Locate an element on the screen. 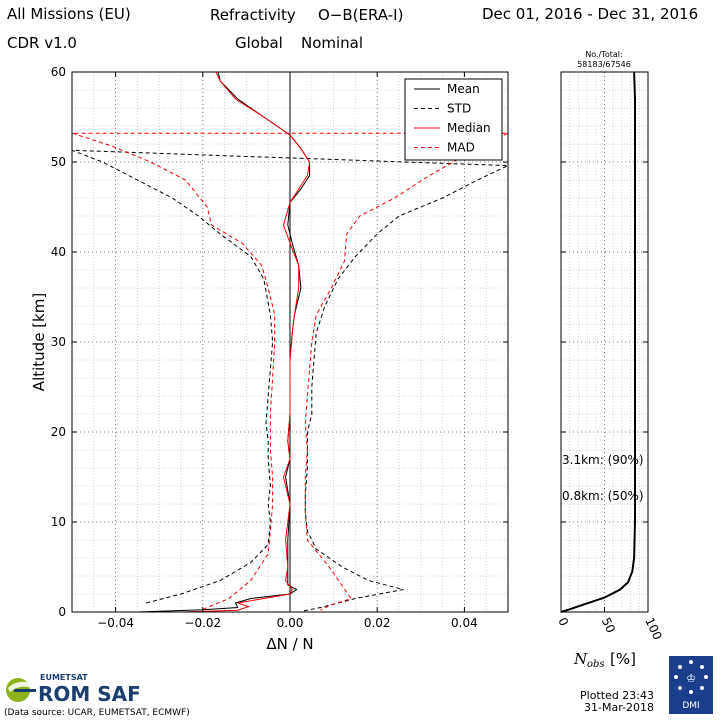  nobs-axis-label-sub: obs is located at coordinates (596, 664).